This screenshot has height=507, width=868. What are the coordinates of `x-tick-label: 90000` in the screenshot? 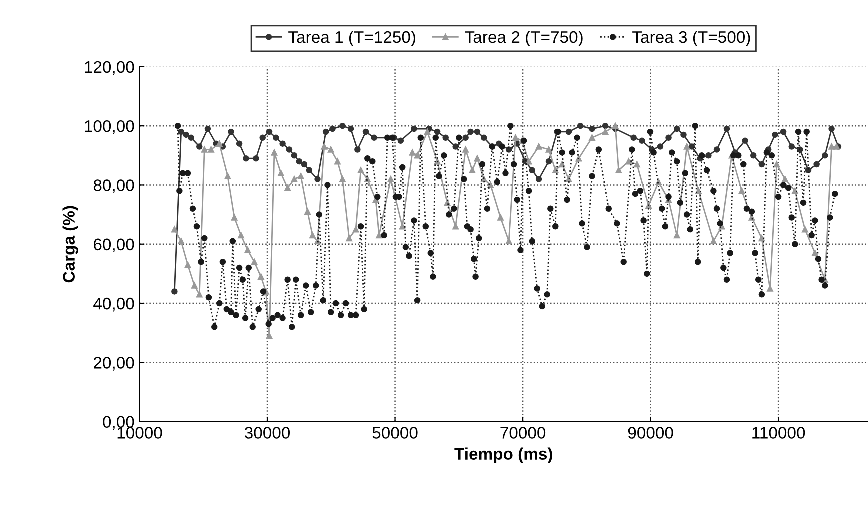 It's located at (651, 433).